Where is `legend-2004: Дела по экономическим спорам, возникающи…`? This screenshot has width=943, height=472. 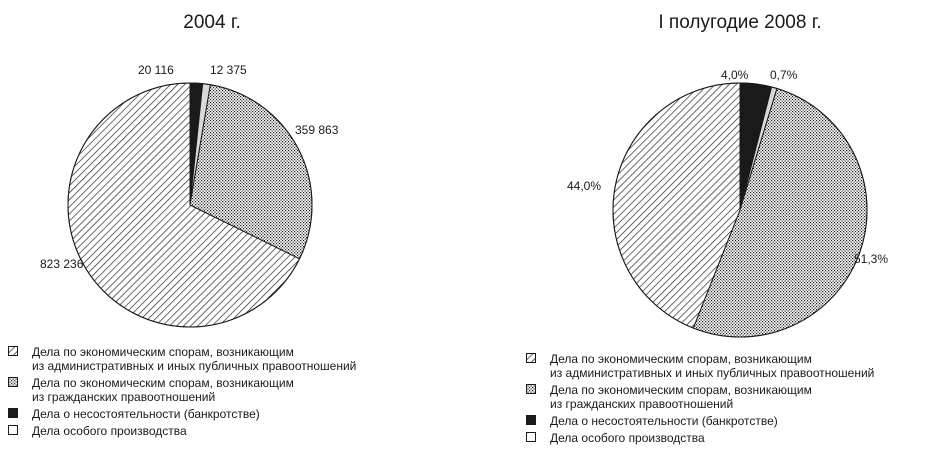 legend-2004: Дела по экономическим спорам, возникающи… is located at coordinates (182, 393).